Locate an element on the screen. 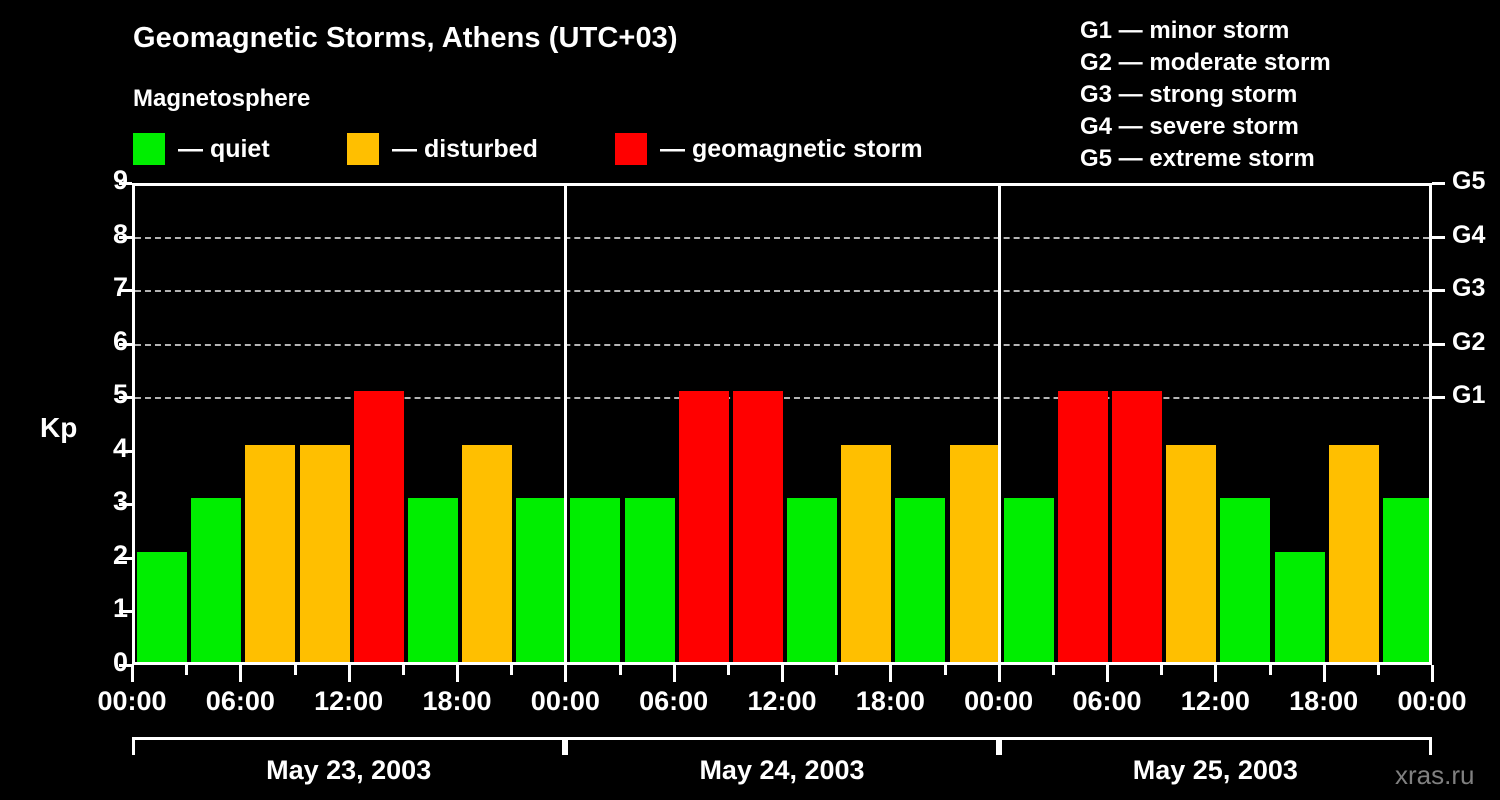 This screenshot has height=800, width=1500. g-scale-line-1: G1 — minor storm is located at coordinates (1185, 30).